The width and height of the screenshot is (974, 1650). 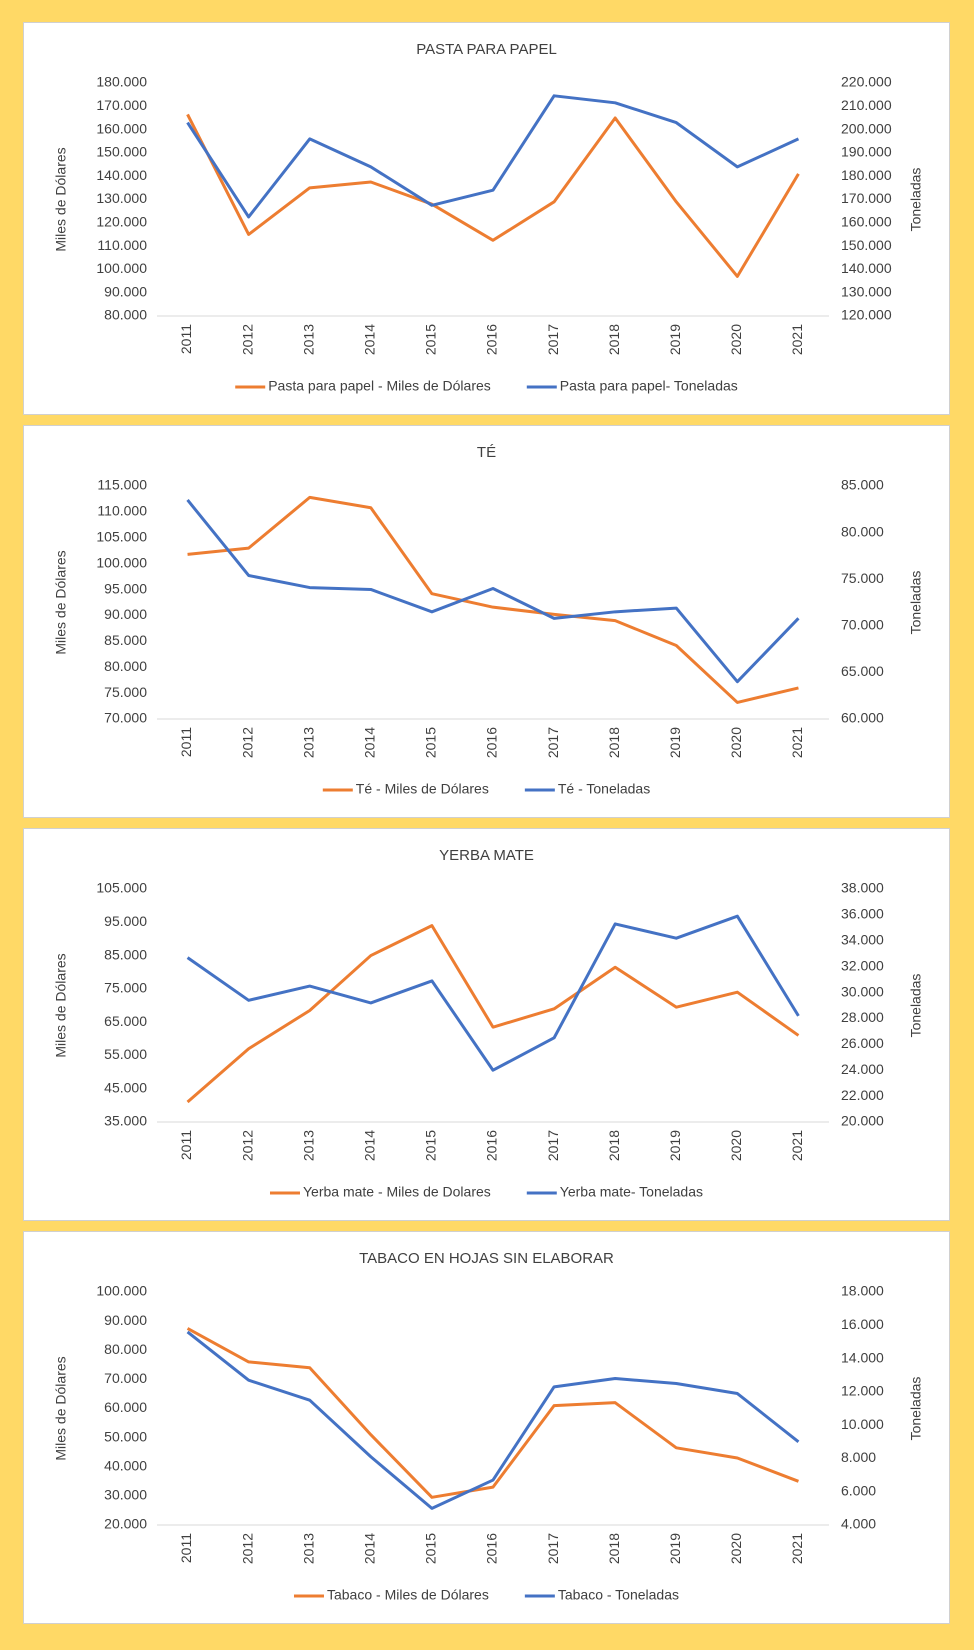 What do you see at coordinates (862, 1291) in the screenshot?
I see `y2-tick-label: 18.000` at bounding box center [862, 1291].